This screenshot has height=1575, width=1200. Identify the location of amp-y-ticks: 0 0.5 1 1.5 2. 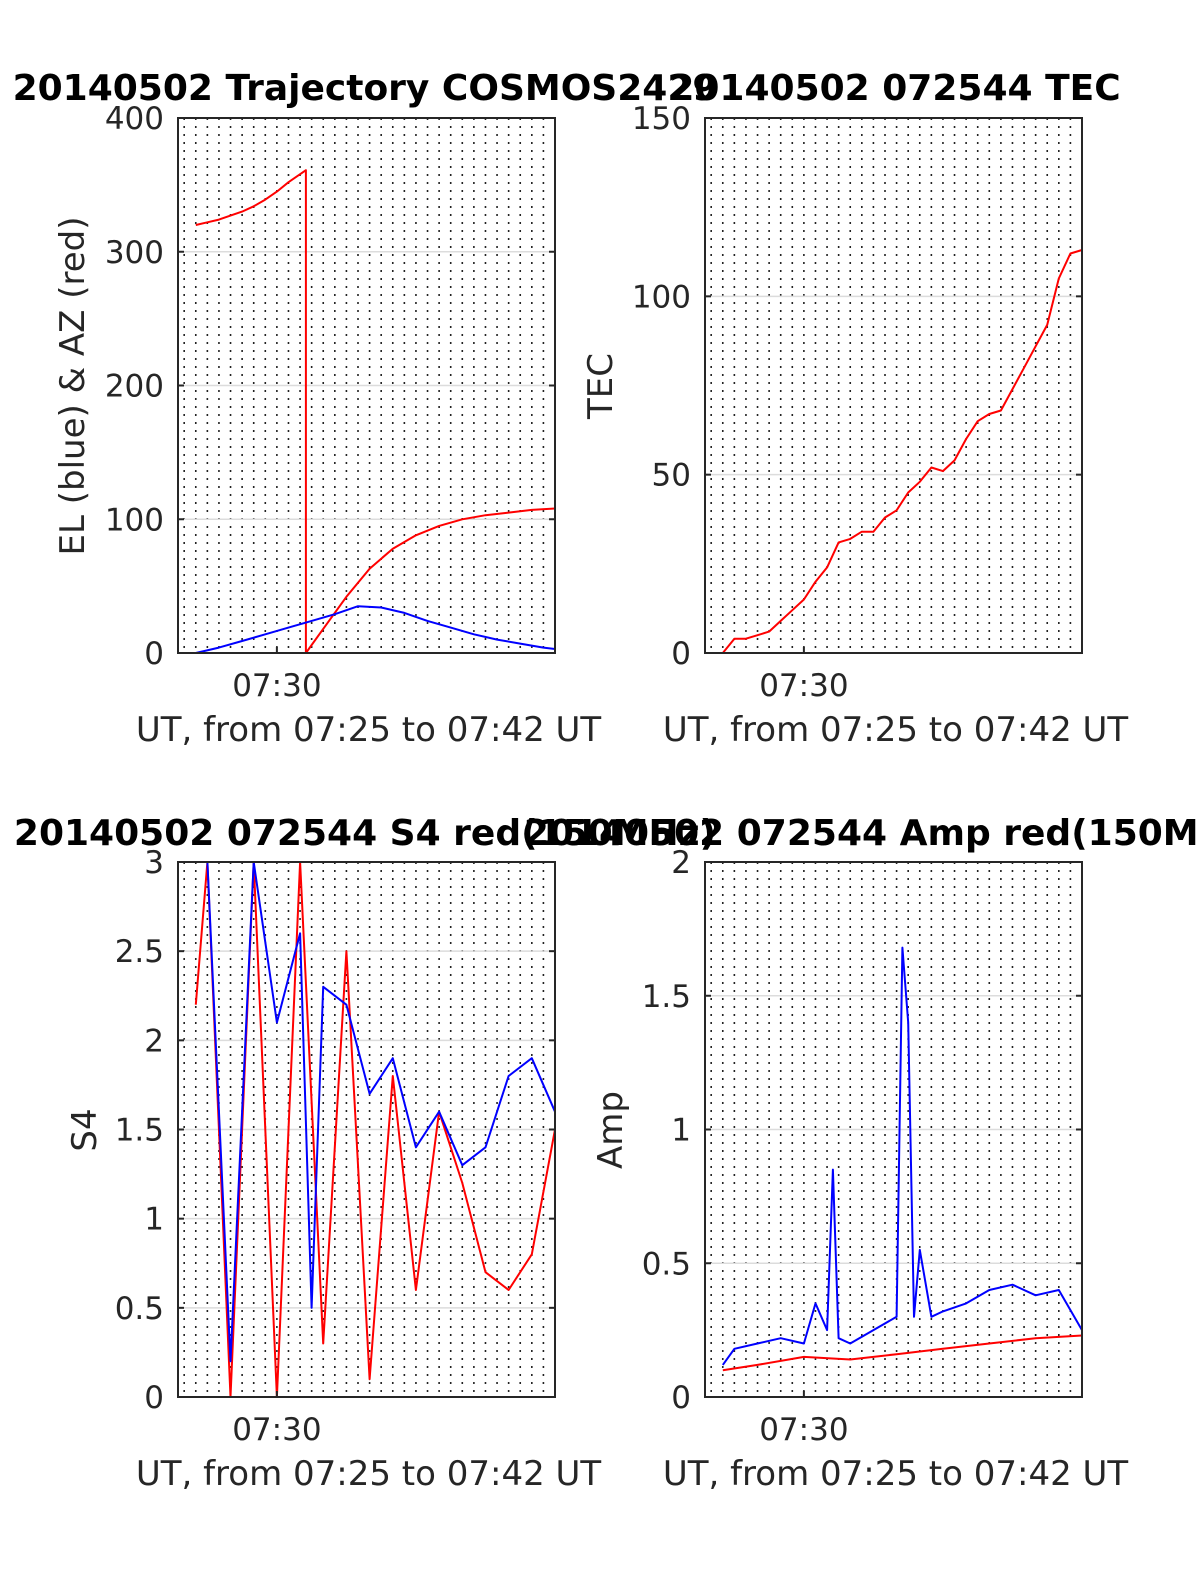
(862, 1130).